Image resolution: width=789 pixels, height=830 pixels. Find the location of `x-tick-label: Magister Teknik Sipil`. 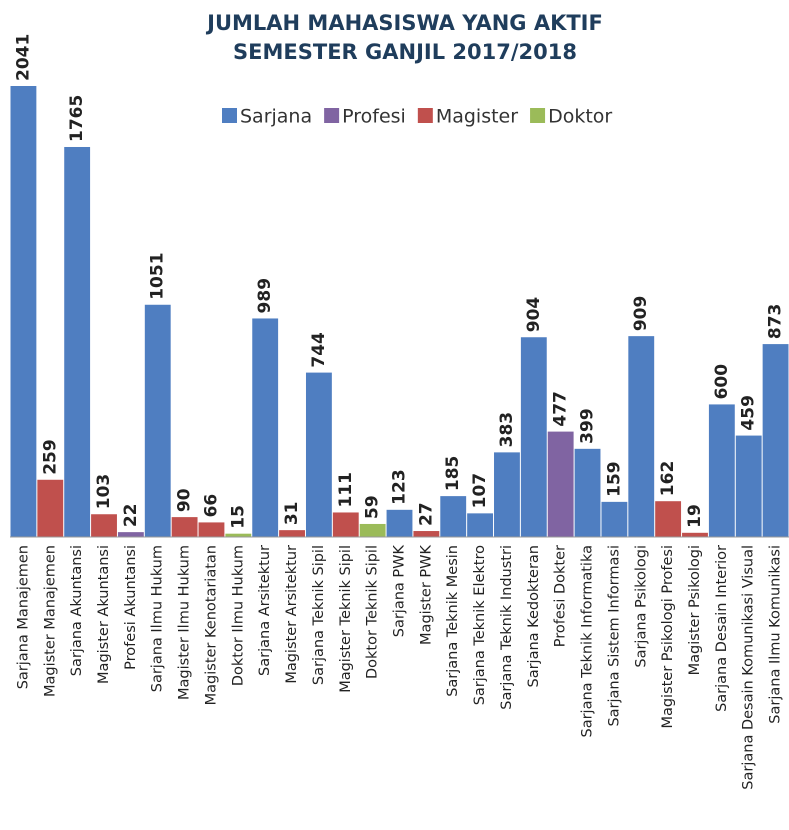

x-tick-label: Magister Teknik Sipil is located at coordinates (346, 619).